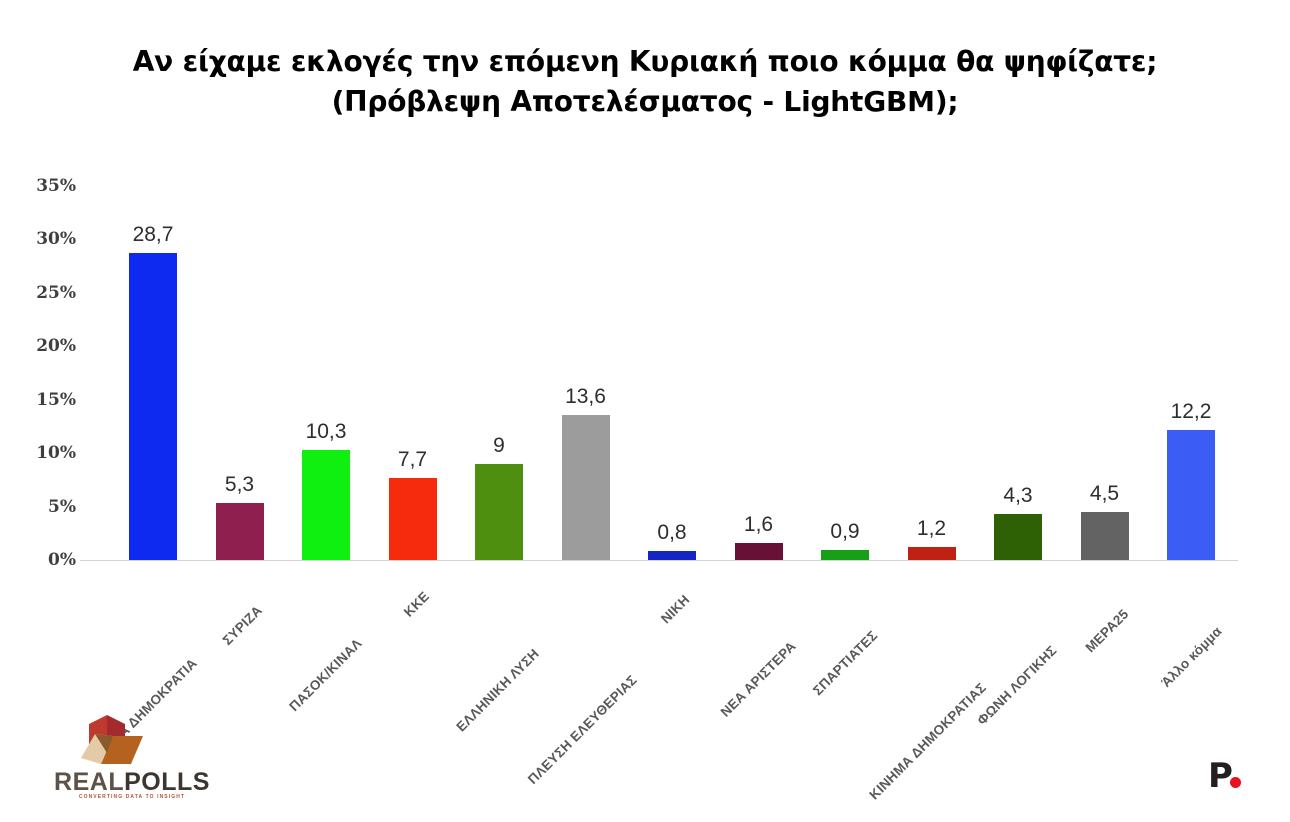 The image size is (1290, 822). What do you see at coordinates (56, 292) in the screenshot?
I see `y-axis-tick-label: 25%` at bounding box center [56, 292].